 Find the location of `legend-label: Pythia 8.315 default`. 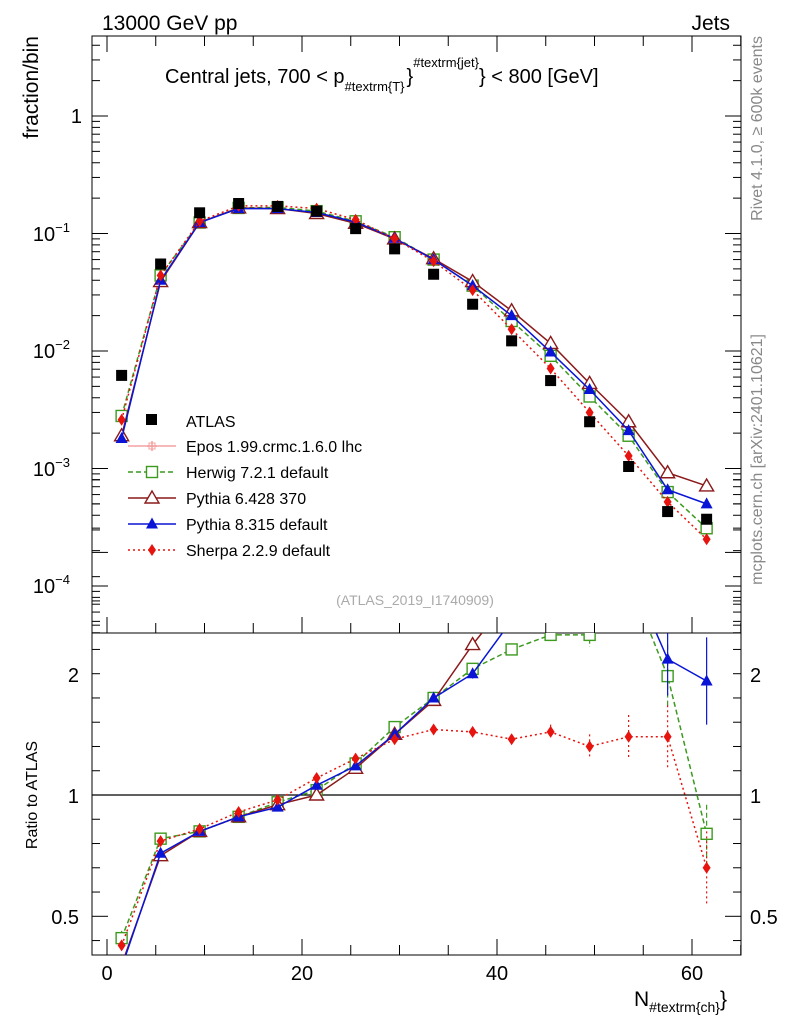

legend-label: Pythia 8.315 default is located at coordinates (257, 525).